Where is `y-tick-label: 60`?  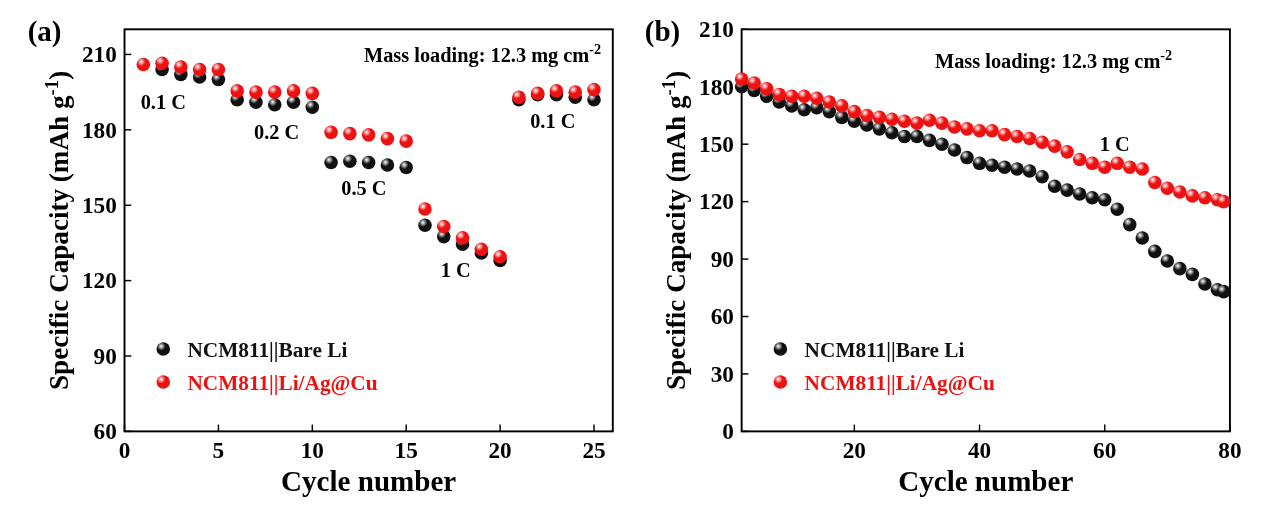
y-tick-label: 60 is located at coordinates (105, 431).